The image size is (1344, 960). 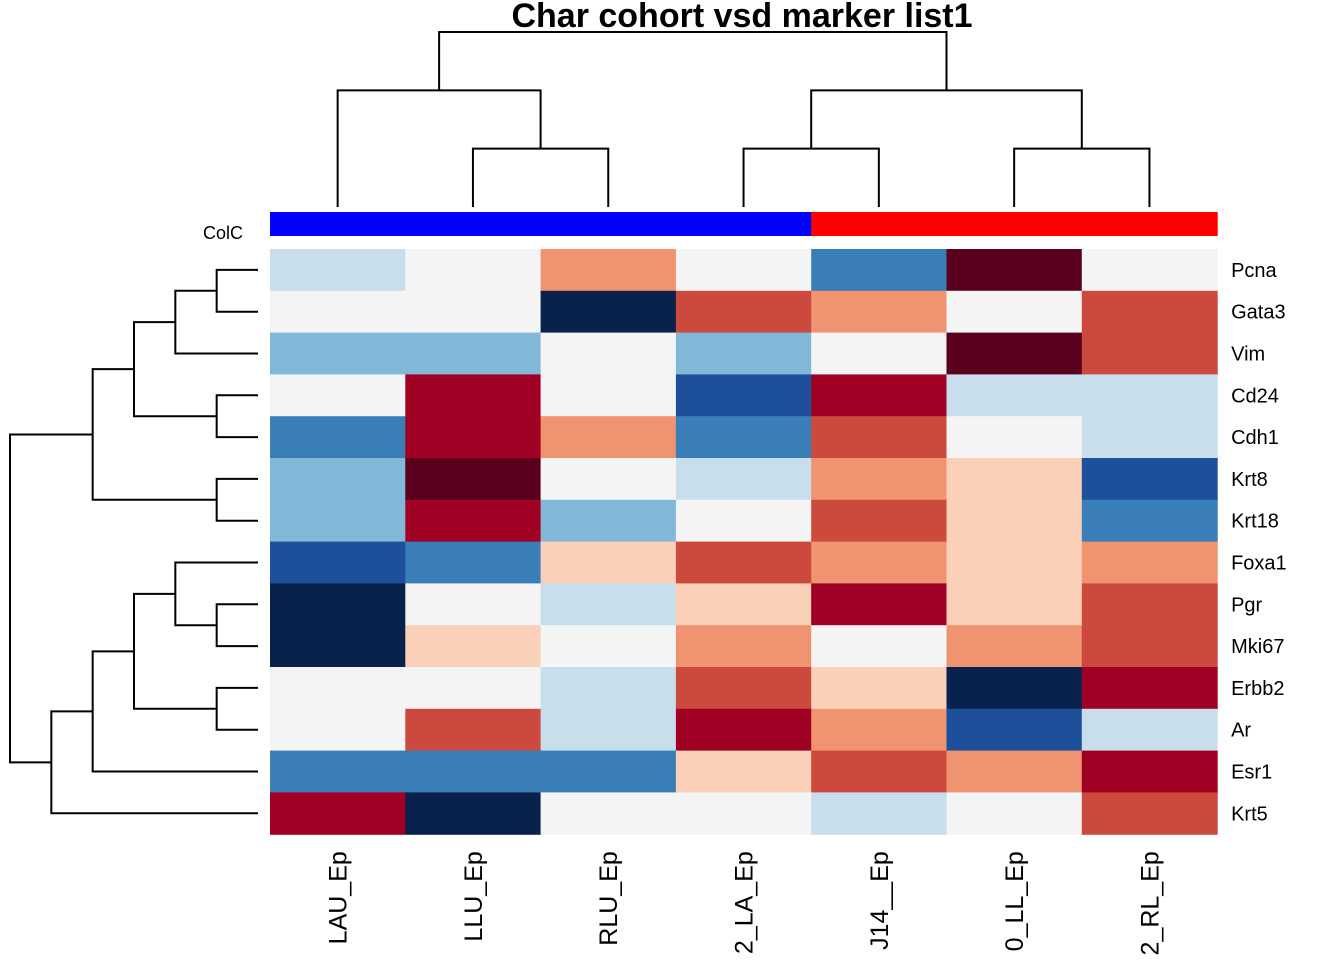 What do you see at coordinates (339, 897) in the screenshot?
I see `column-label: LAU_Ep` at bounding box center [339, 897].